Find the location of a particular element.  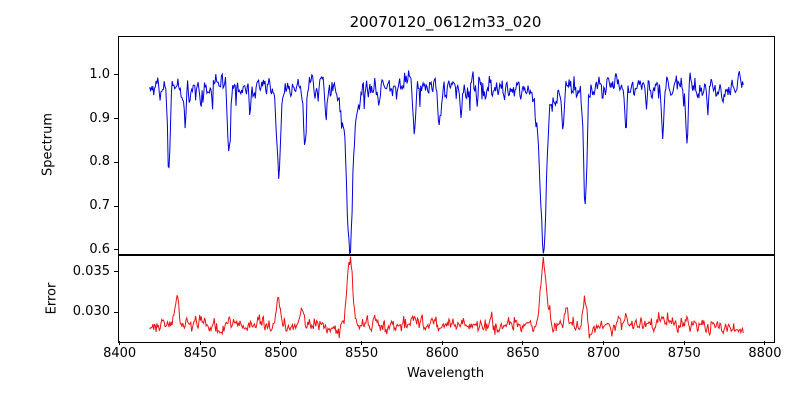

x-tick-label: 8450 is located at coordinates (200, 353).